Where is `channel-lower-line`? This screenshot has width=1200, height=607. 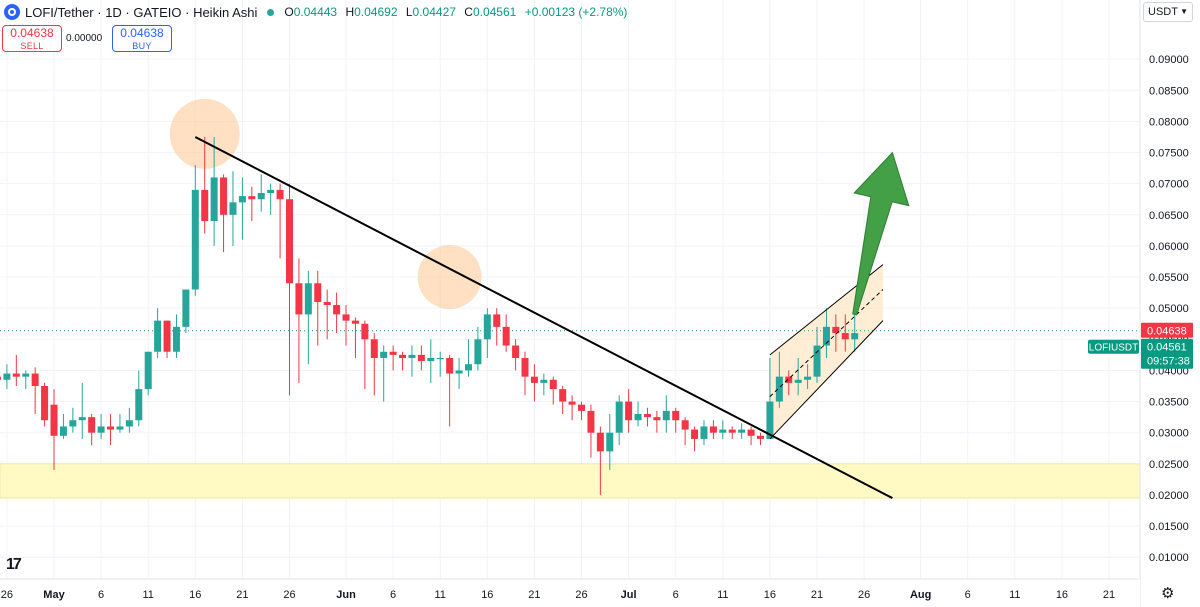 channel-lower-line is located at coordinates (826, 380).